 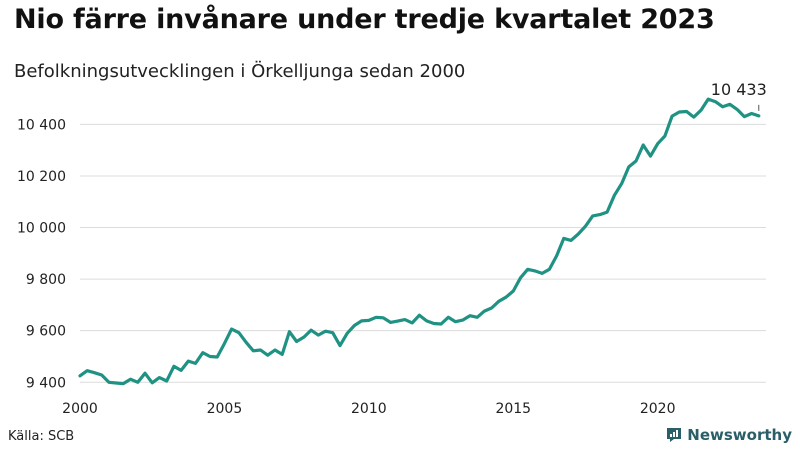 I want to click on y-tick-label: 9 800, so click(x=46, y=280).